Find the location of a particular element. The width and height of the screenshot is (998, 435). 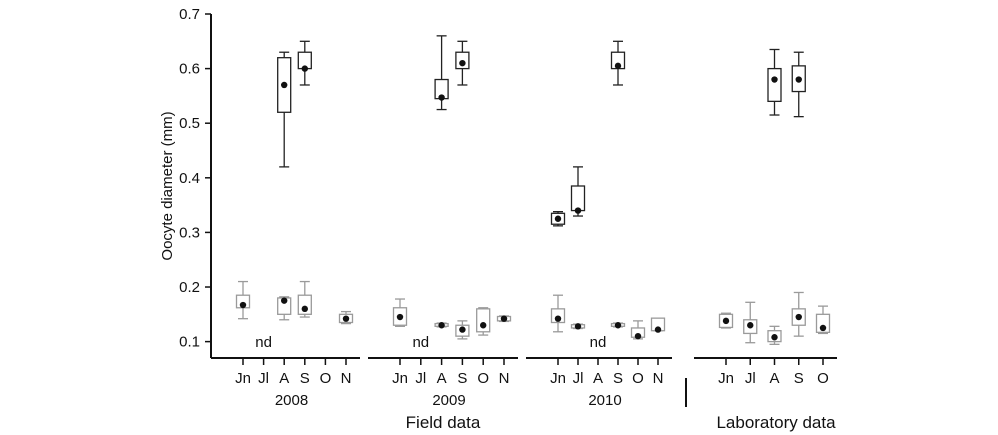

boxplot-2008-jn is located at coordinates (243, 300).